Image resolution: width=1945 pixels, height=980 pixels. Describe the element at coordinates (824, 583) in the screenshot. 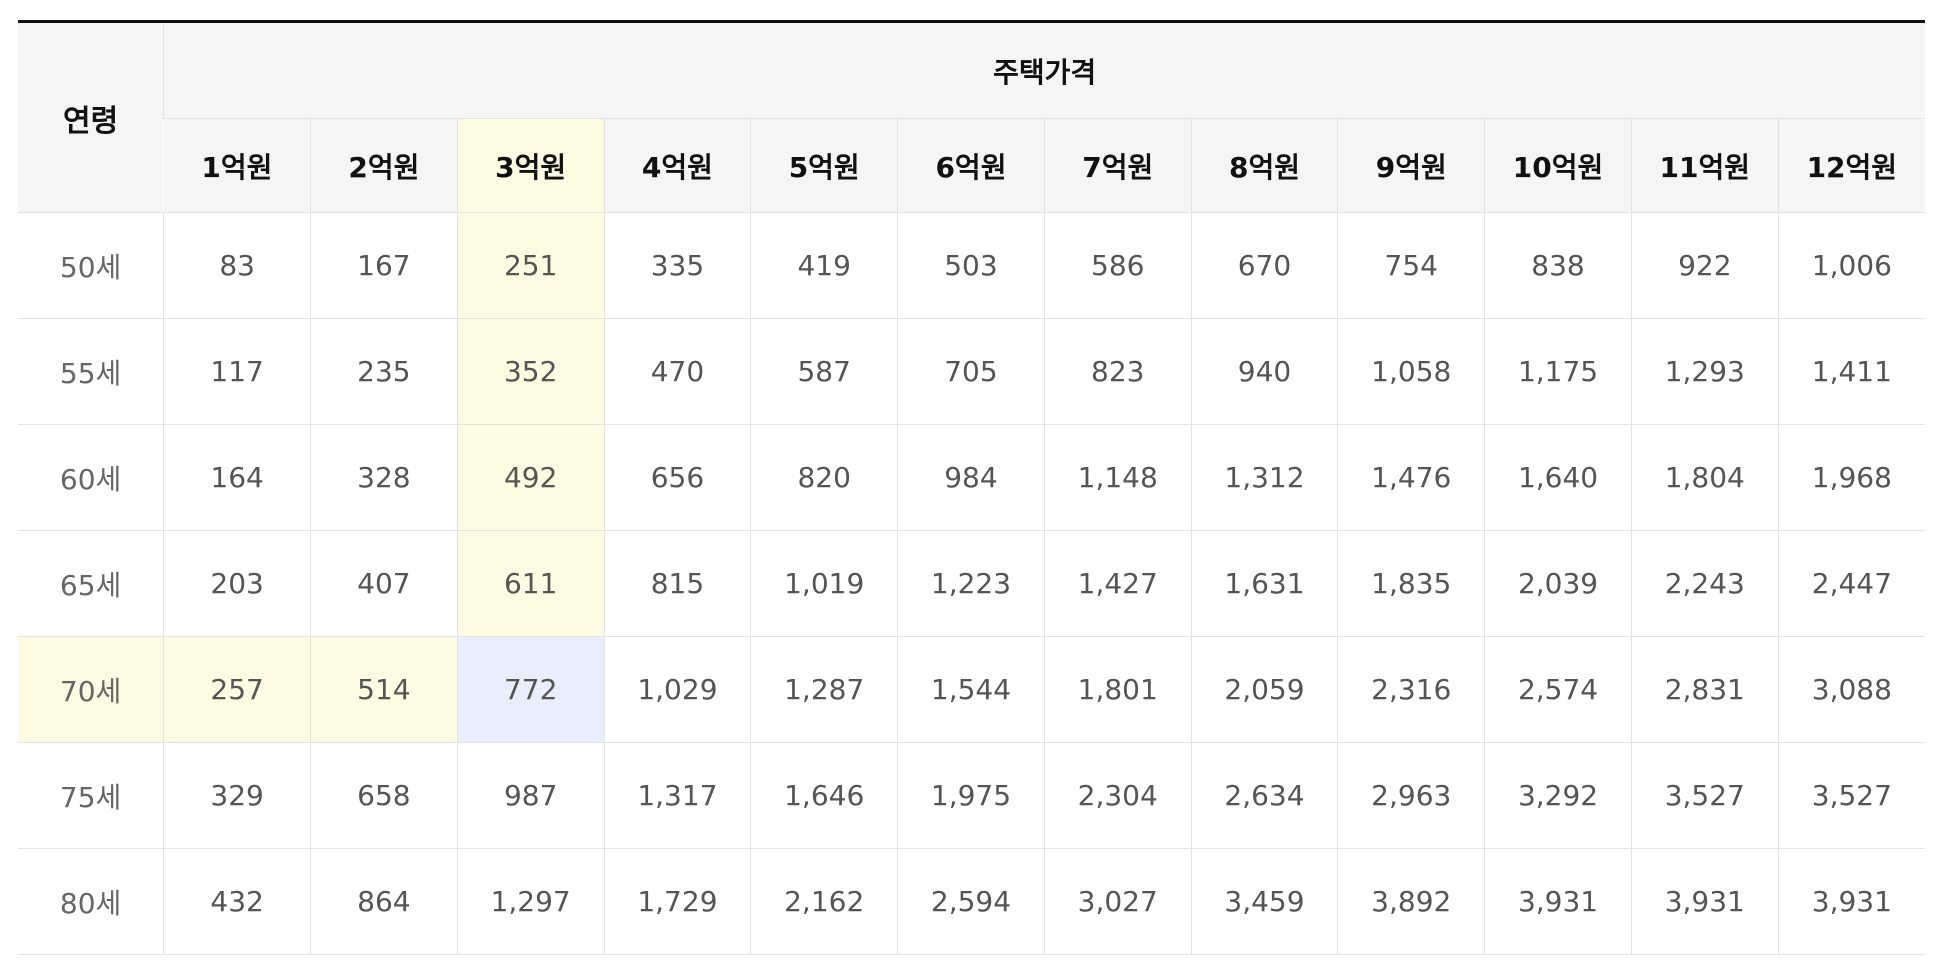

I see `value-cell: 1,019` at that location.